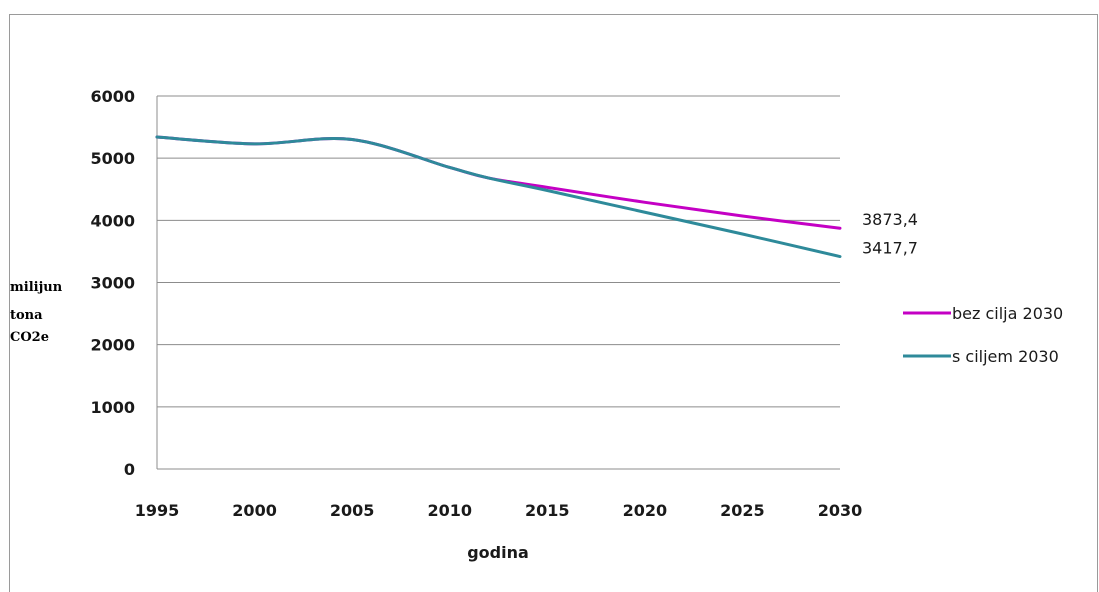 This screenshot has height=592, width=1099. What do you see at coordinates (840, 510) in the screenshot?
I see `x-tick-label: 2030` at bounding box center [840, 510].